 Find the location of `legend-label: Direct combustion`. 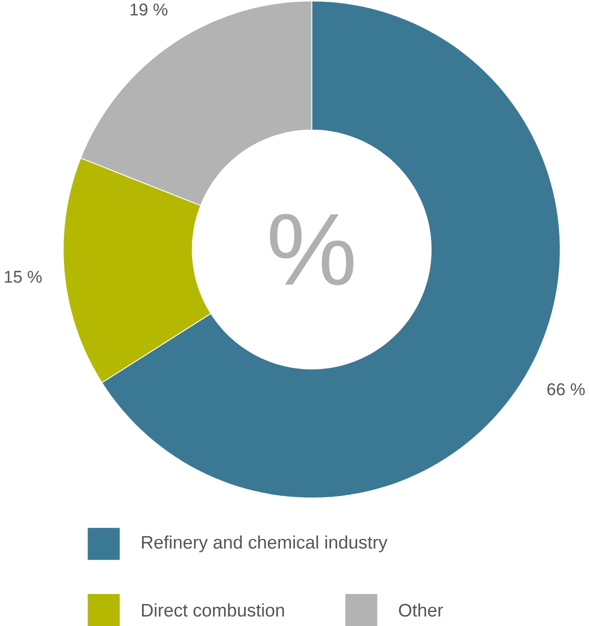

legend-label: Direct combustion is located at coordinates (213, 610).